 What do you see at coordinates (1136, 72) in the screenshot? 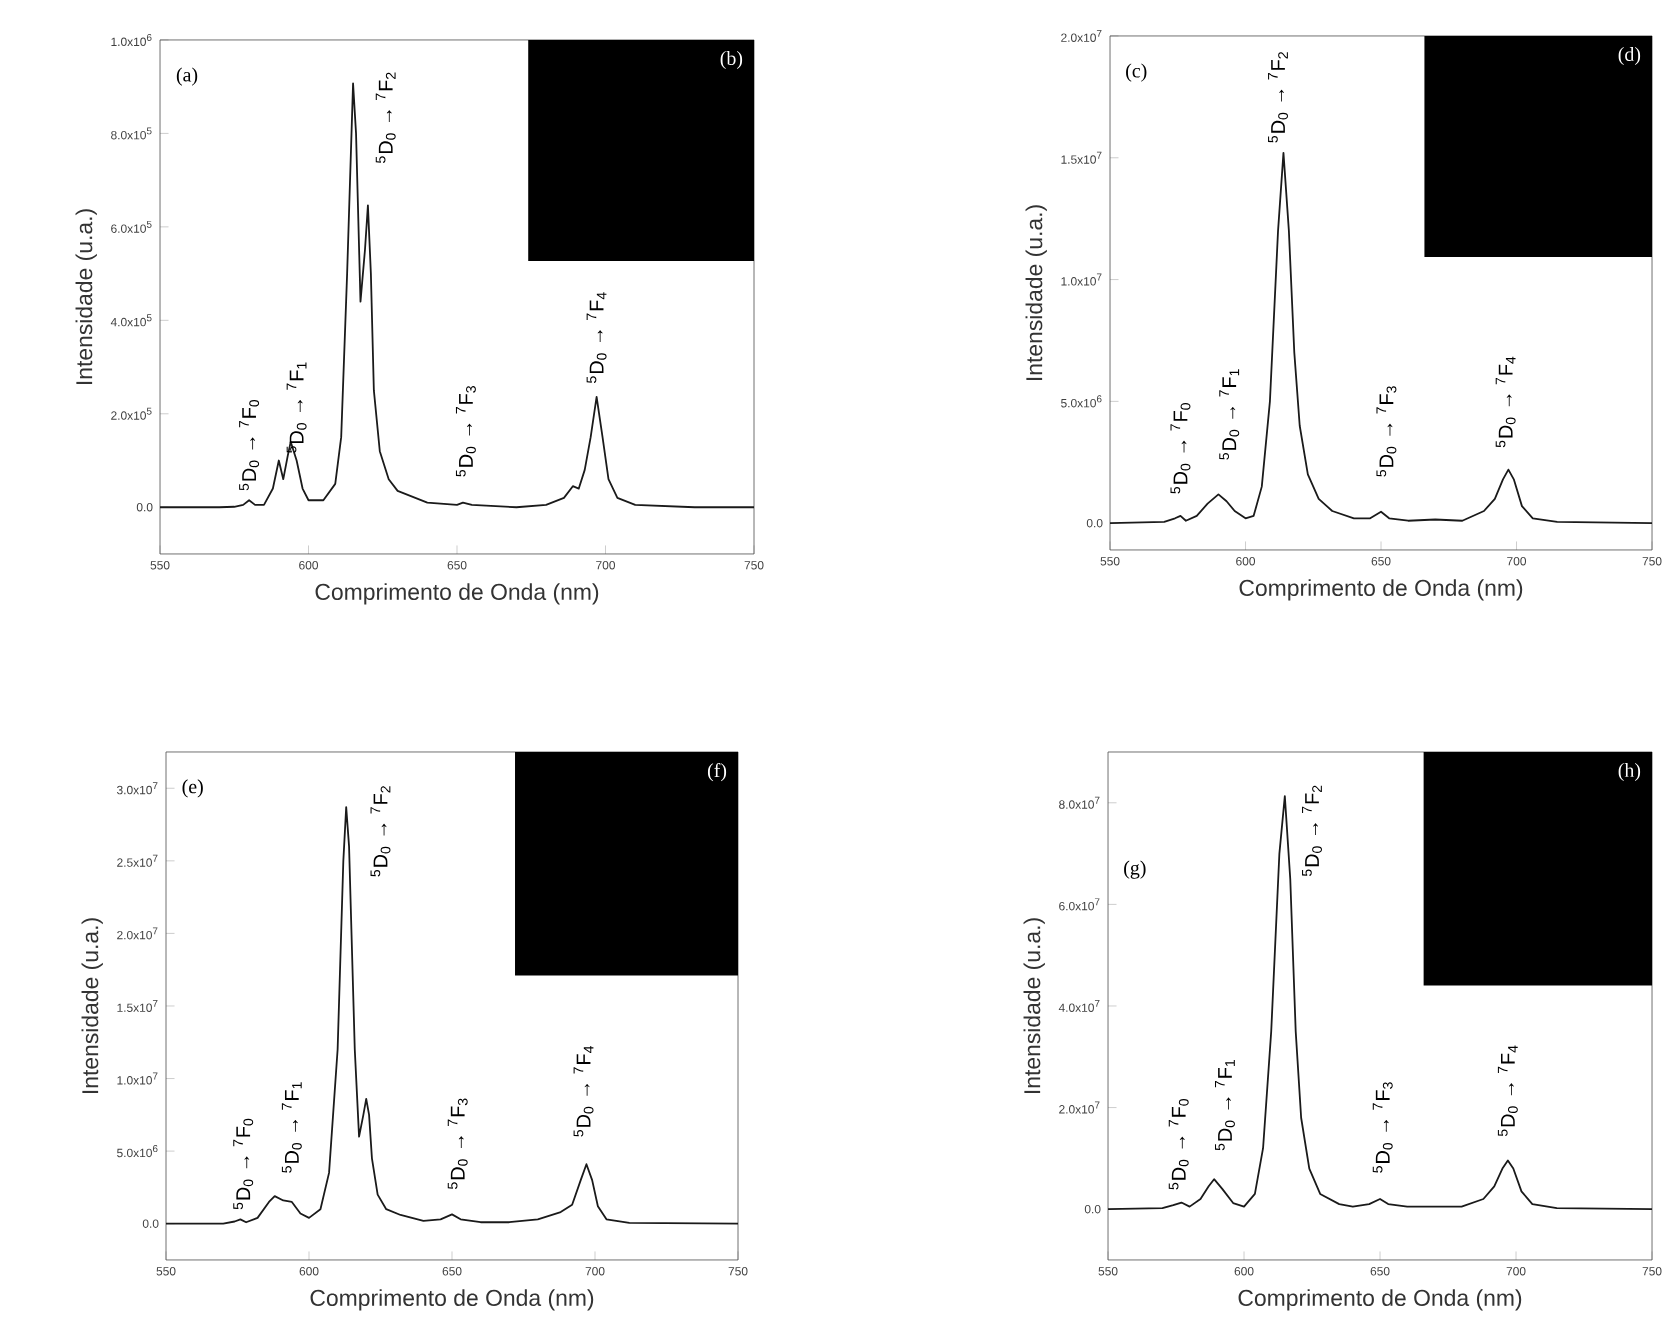
I see `annotation: (c)` at bounding box center [1136, 72].